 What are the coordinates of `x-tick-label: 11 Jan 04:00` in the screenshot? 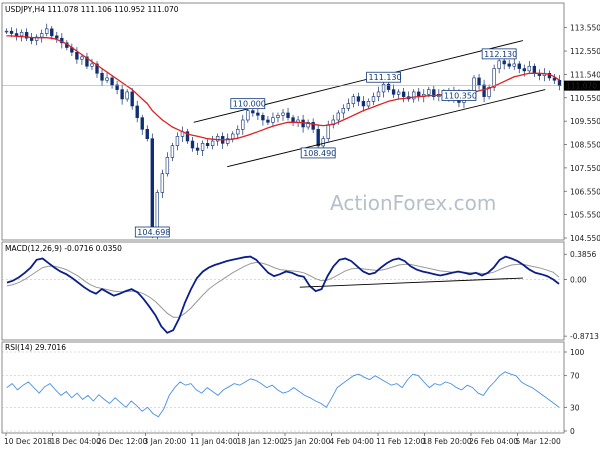 It's located at (214, 441).